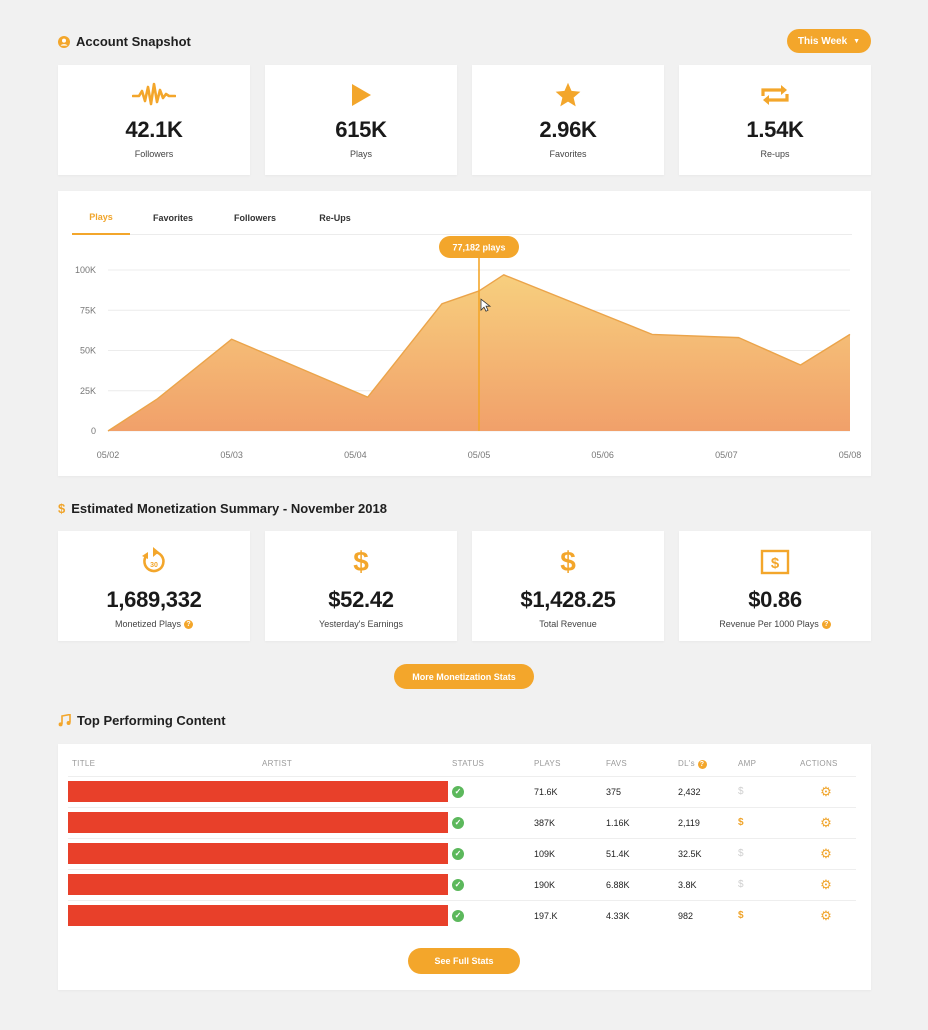  Describe the element at coordinates (566, 822) in the screenshot. I see `plays-cell: 387K` at that location.